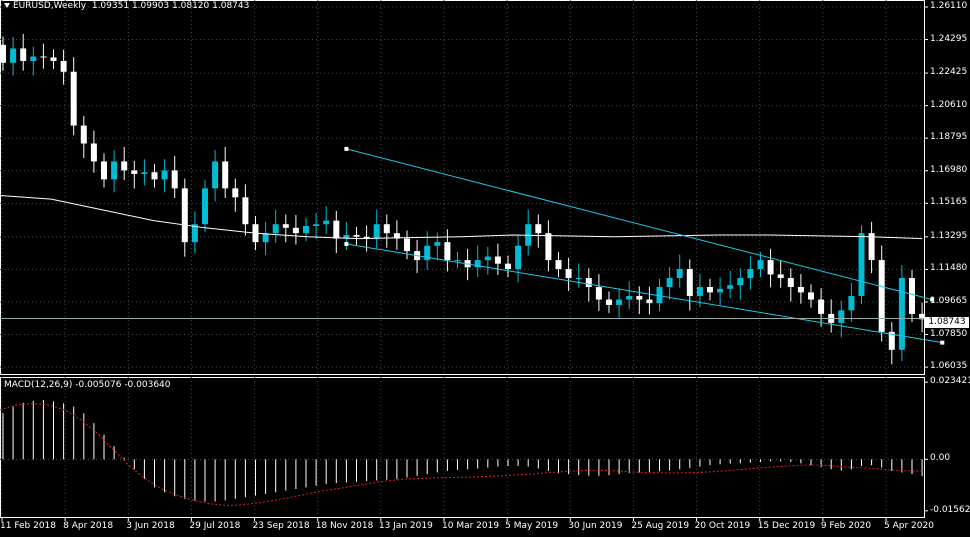  What do you see at coordinates (231, 6) in the screenshot?
I see `ohlc-close: 1.08743` at bounding box center [231, 6].